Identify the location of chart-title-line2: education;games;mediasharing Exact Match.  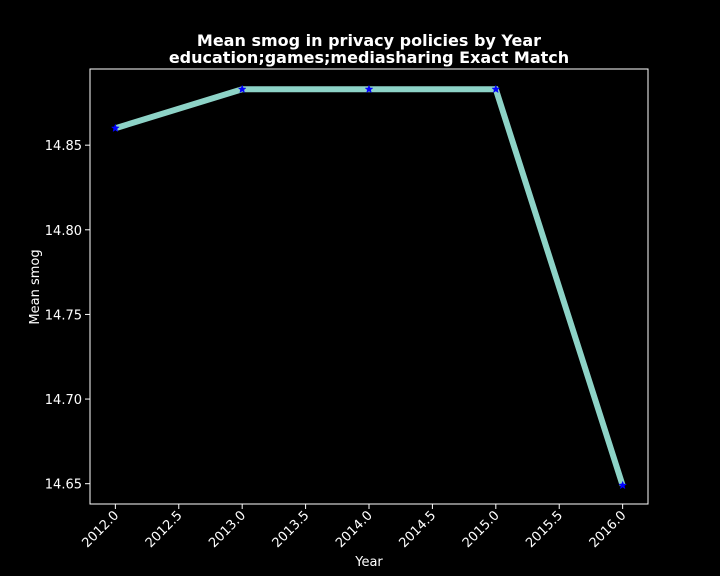
(369, 57).